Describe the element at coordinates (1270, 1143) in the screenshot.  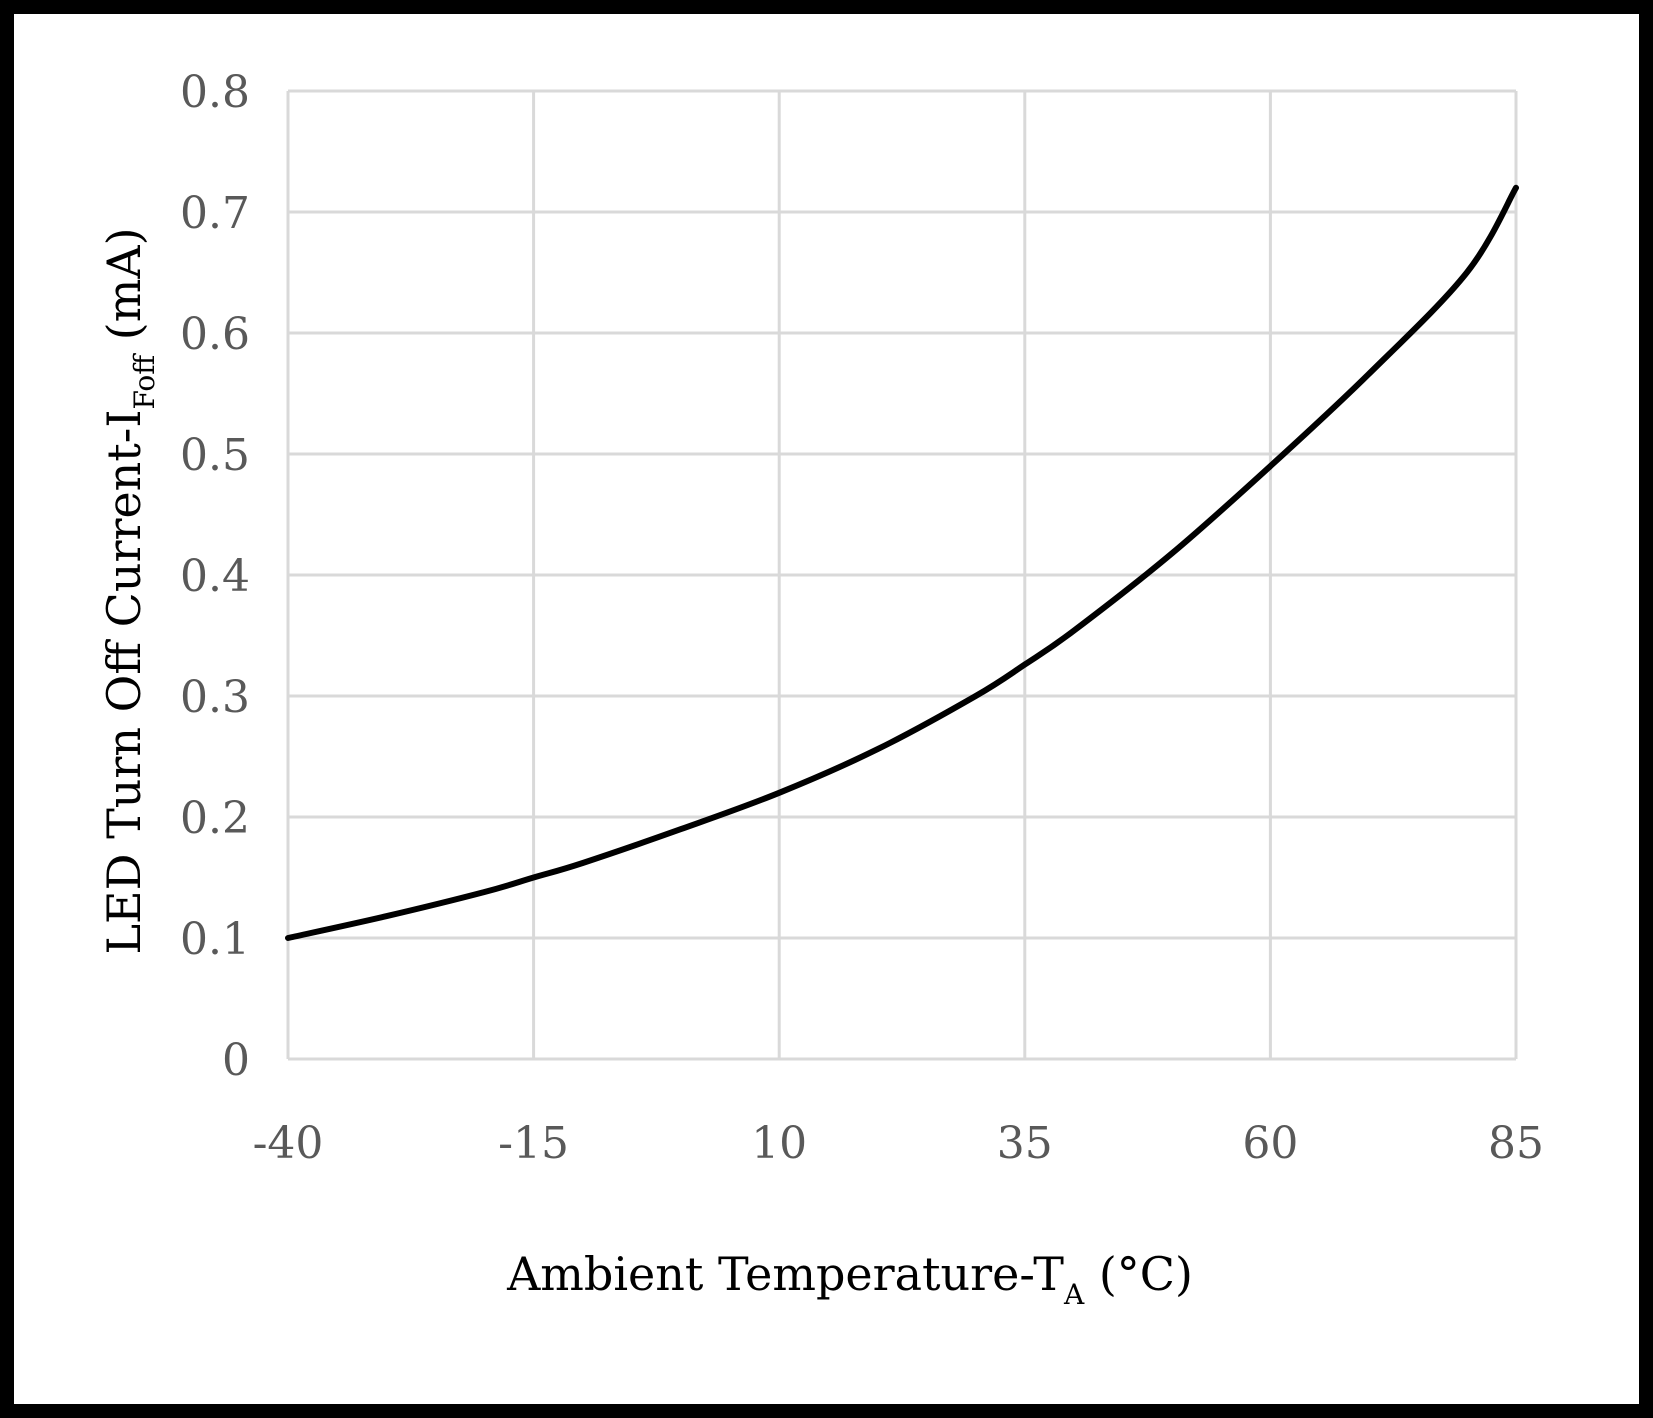
I see `x-tick-label: 60` at that location.